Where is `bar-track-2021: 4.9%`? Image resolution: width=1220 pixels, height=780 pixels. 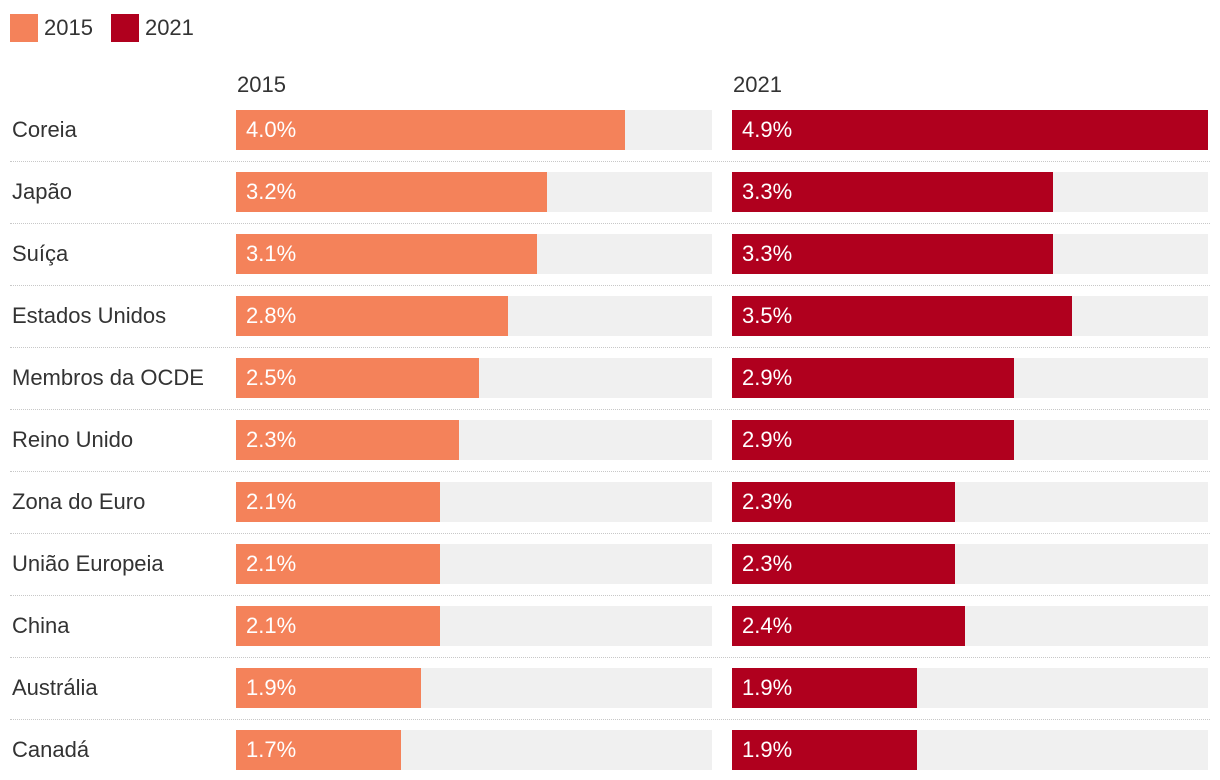
bar-track-2021: 4.9% is located at coordinates (970, 130).